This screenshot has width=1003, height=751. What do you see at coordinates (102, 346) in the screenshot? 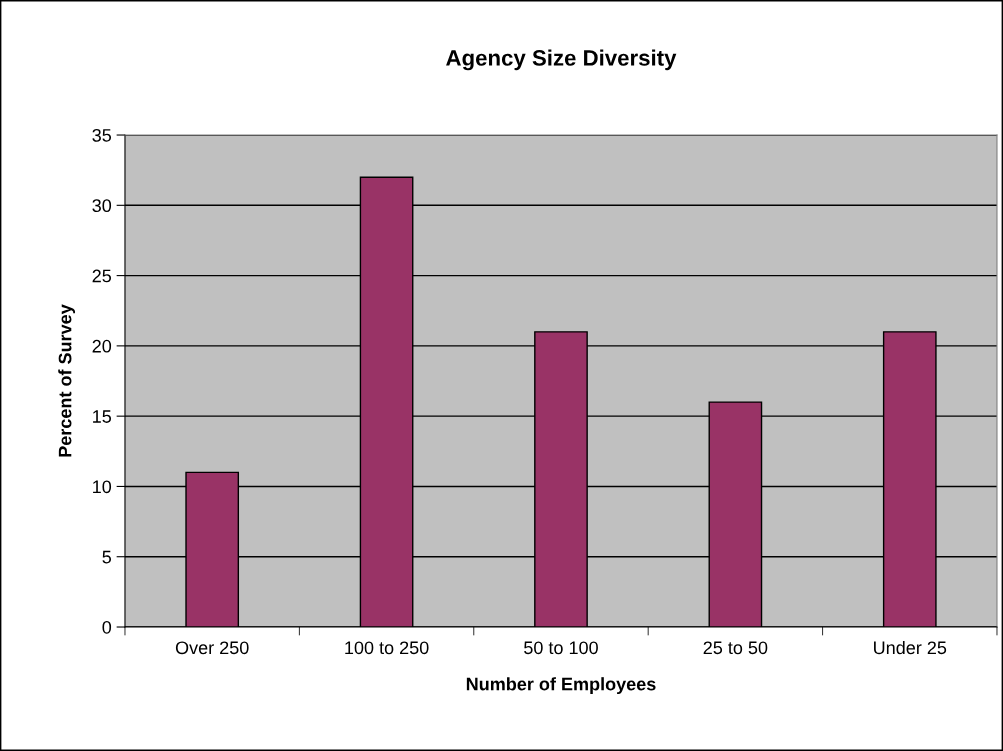
I see `y-tick-label: 20` at bounding box center [102, 346].